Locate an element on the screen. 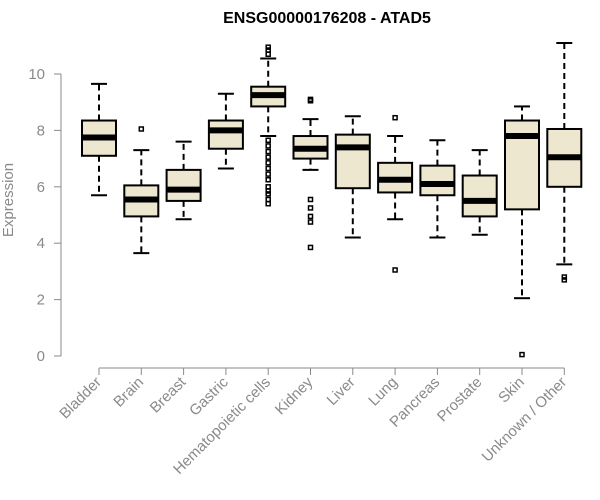 The height and width of the screenshot is (500, 600). y-tick-label: 0 is located at coordinates (41, 356).